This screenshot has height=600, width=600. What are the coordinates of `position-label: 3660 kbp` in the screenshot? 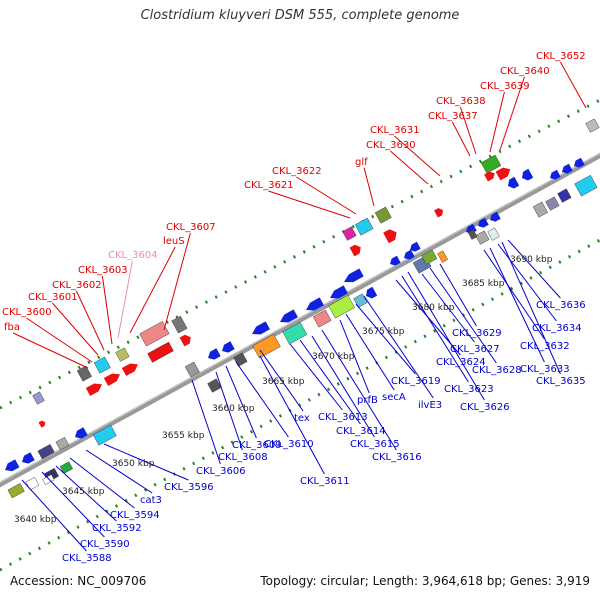 It's located at (233, 409).